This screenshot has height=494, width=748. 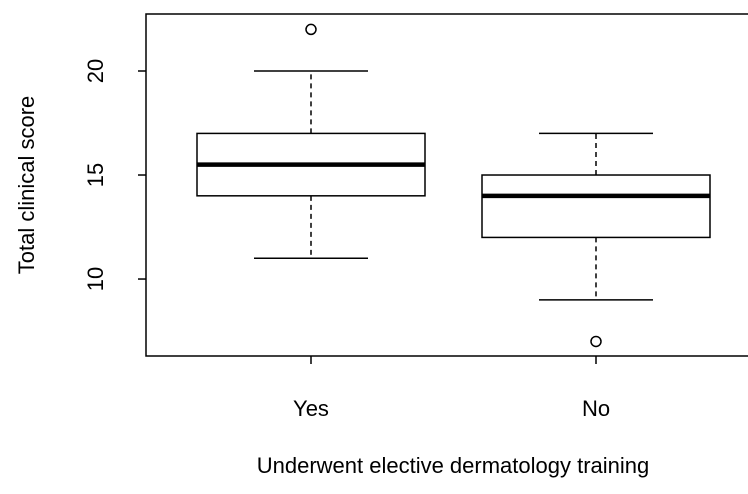 I want to click on box, so click(x=596, y=206).